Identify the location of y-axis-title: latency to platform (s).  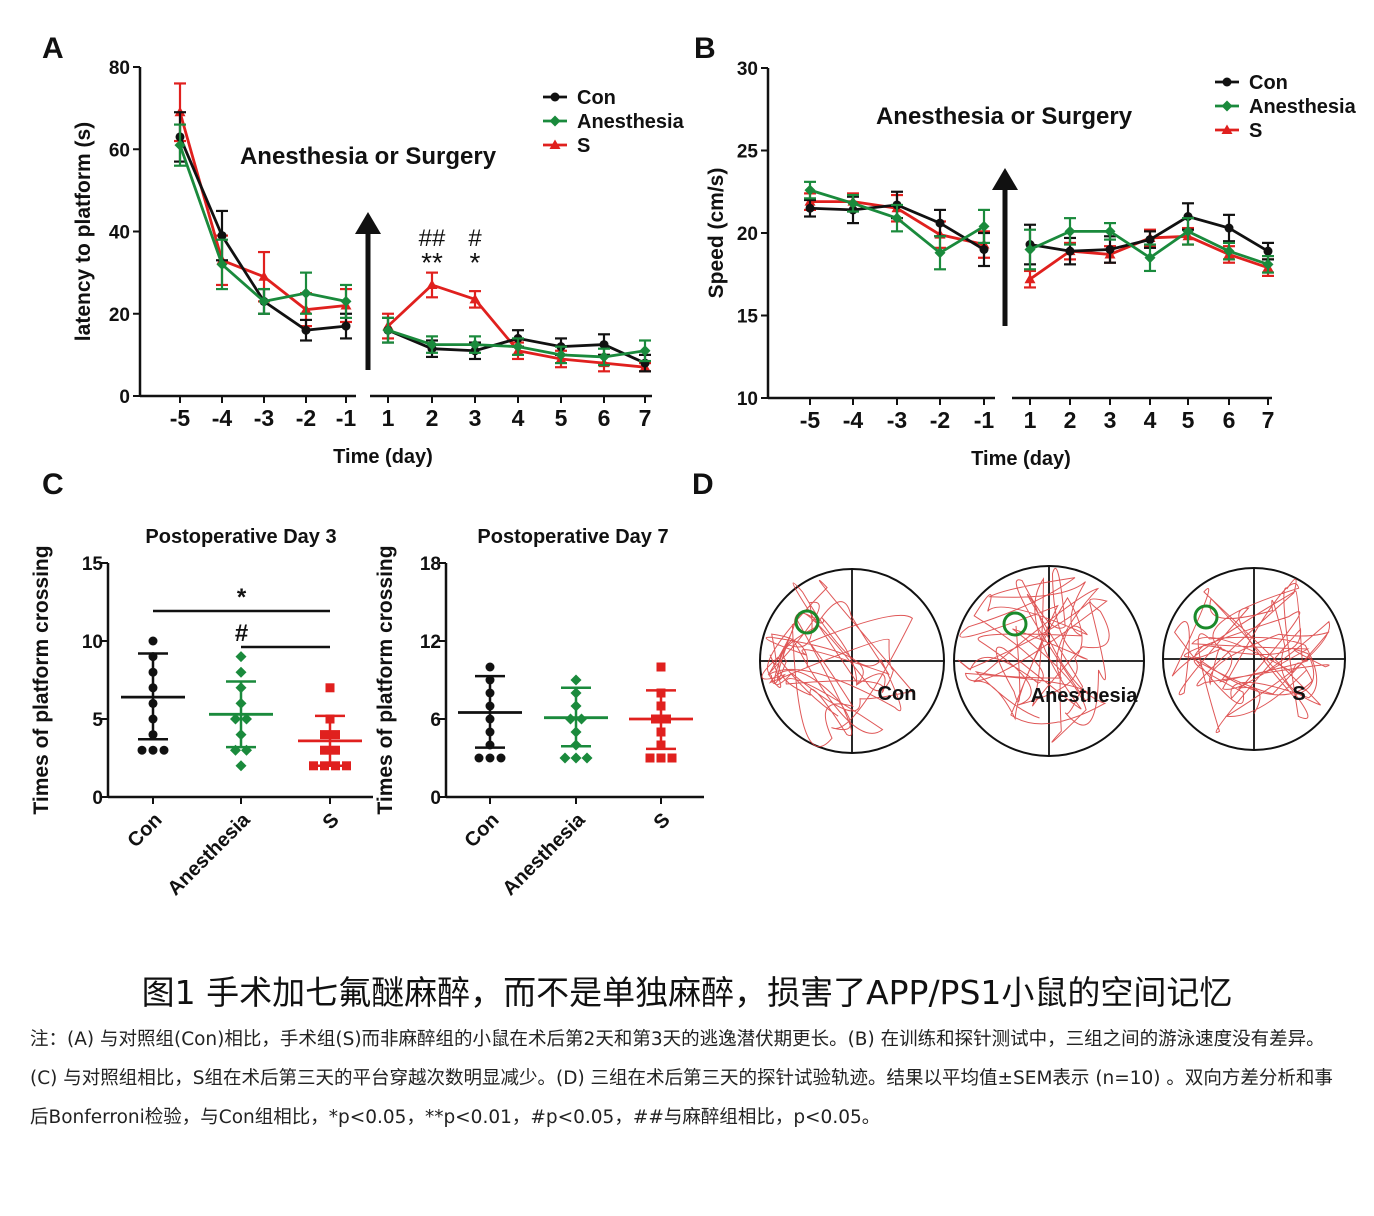
(83, 231).